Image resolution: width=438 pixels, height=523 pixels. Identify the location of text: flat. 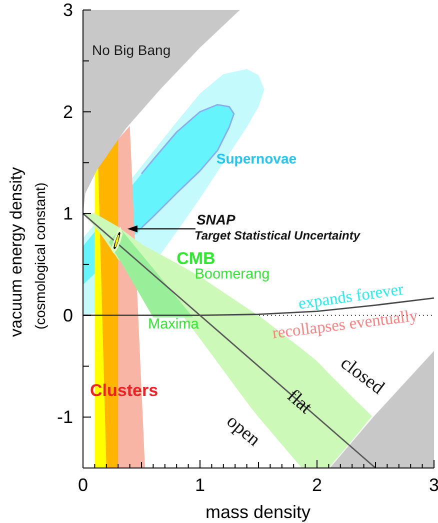
(299, 402).